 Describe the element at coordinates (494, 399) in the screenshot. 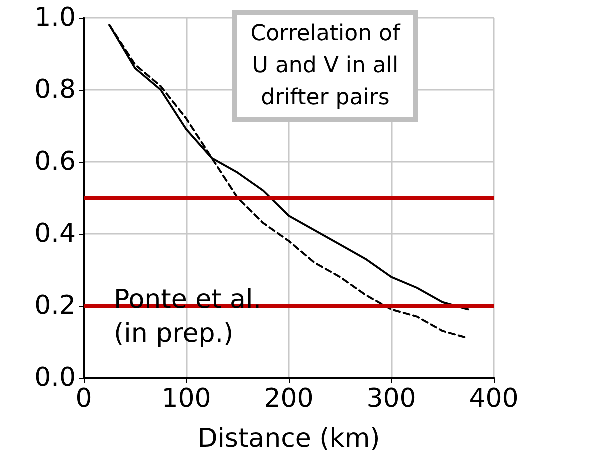

I see `x-tick-label: 400` at that location.